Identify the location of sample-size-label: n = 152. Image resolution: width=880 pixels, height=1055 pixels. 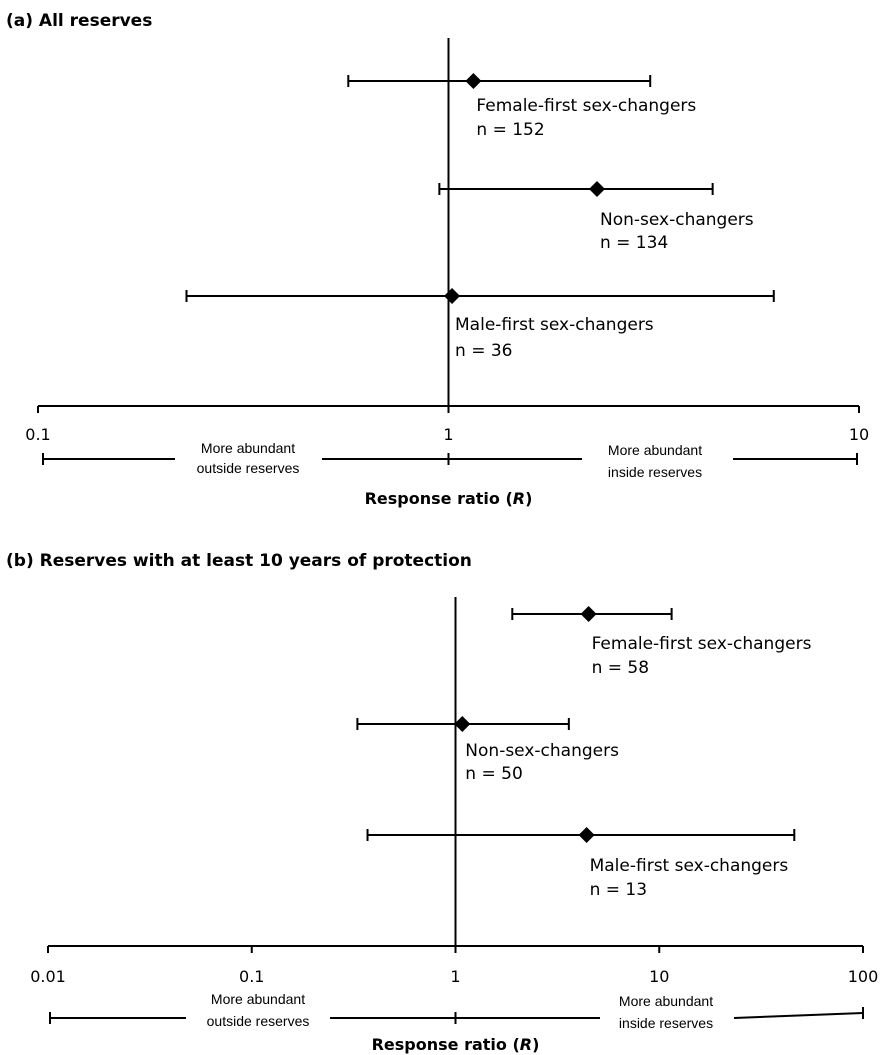
(510, 130).